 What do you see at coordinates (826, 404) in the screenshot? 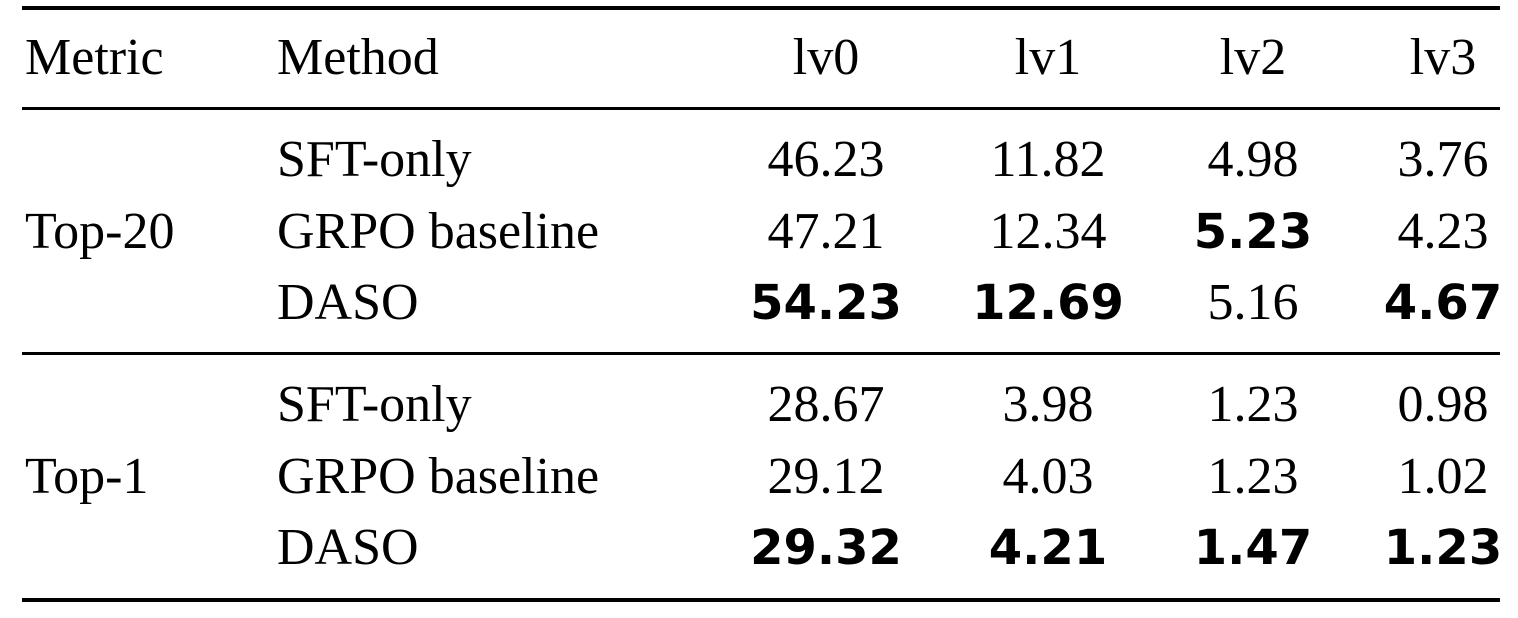
I see `value-cell: 28.67` at bounding box center [826, 404].